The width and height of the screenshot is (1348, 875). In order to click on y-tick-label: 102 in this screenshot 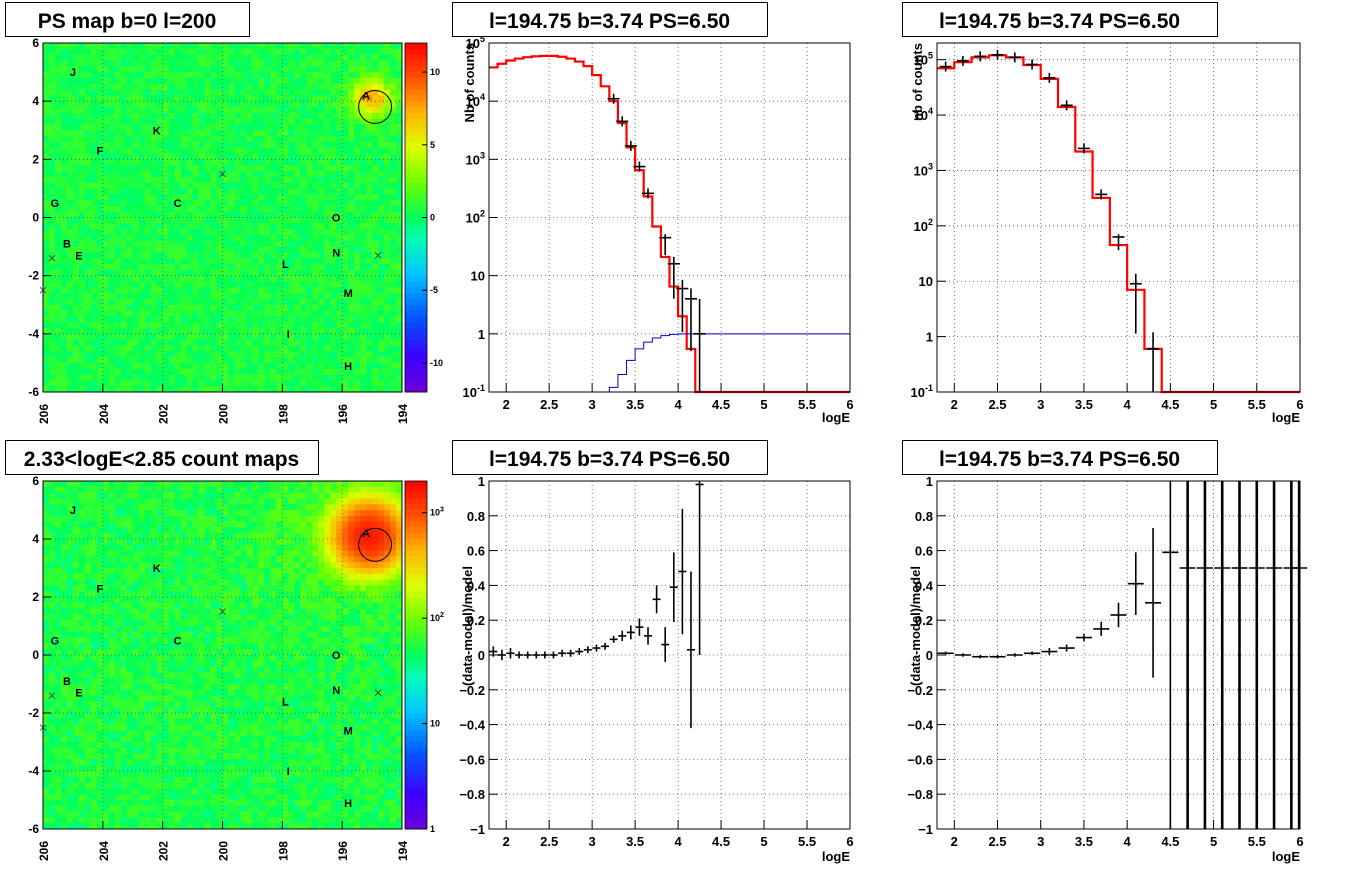, I will do `click(475, 217)`.